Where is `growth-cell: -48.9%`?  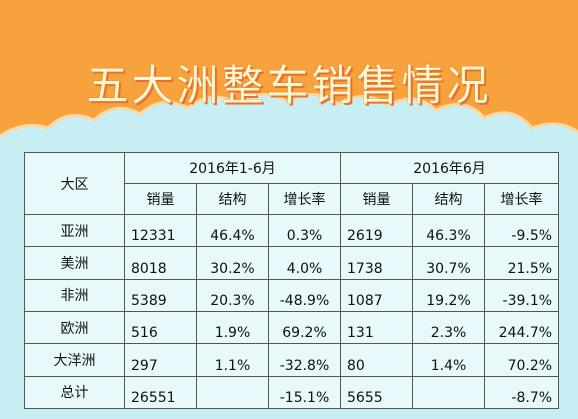
growth-cell: -48.9% is located at coordinates (304, 295).